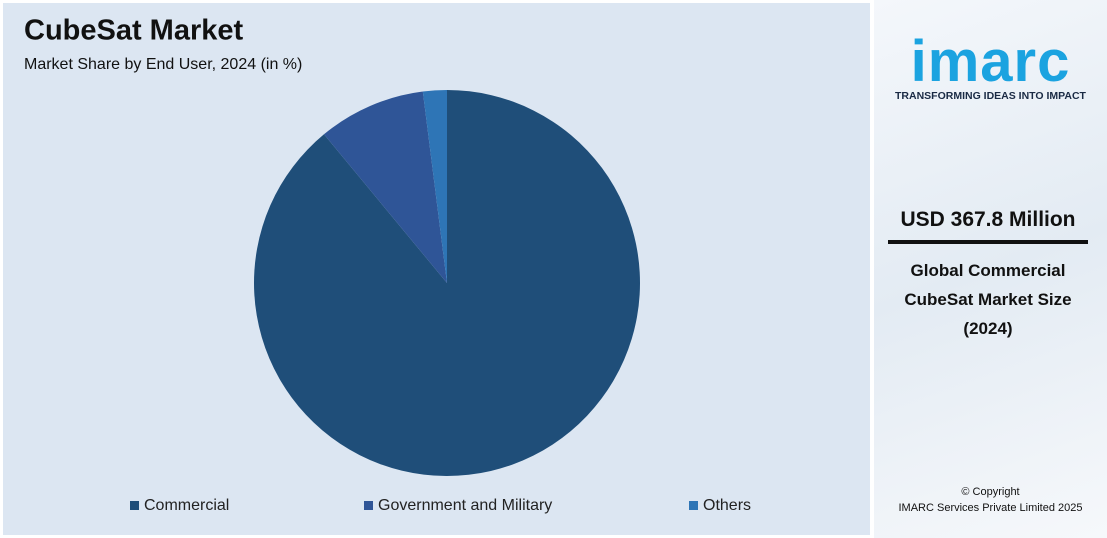  What do you see at coordinates (163, 64) in the screenshot?
I see `chart-subtitle: Market Share by End User, 2024 (in %)` at bounding box center [163, 64].